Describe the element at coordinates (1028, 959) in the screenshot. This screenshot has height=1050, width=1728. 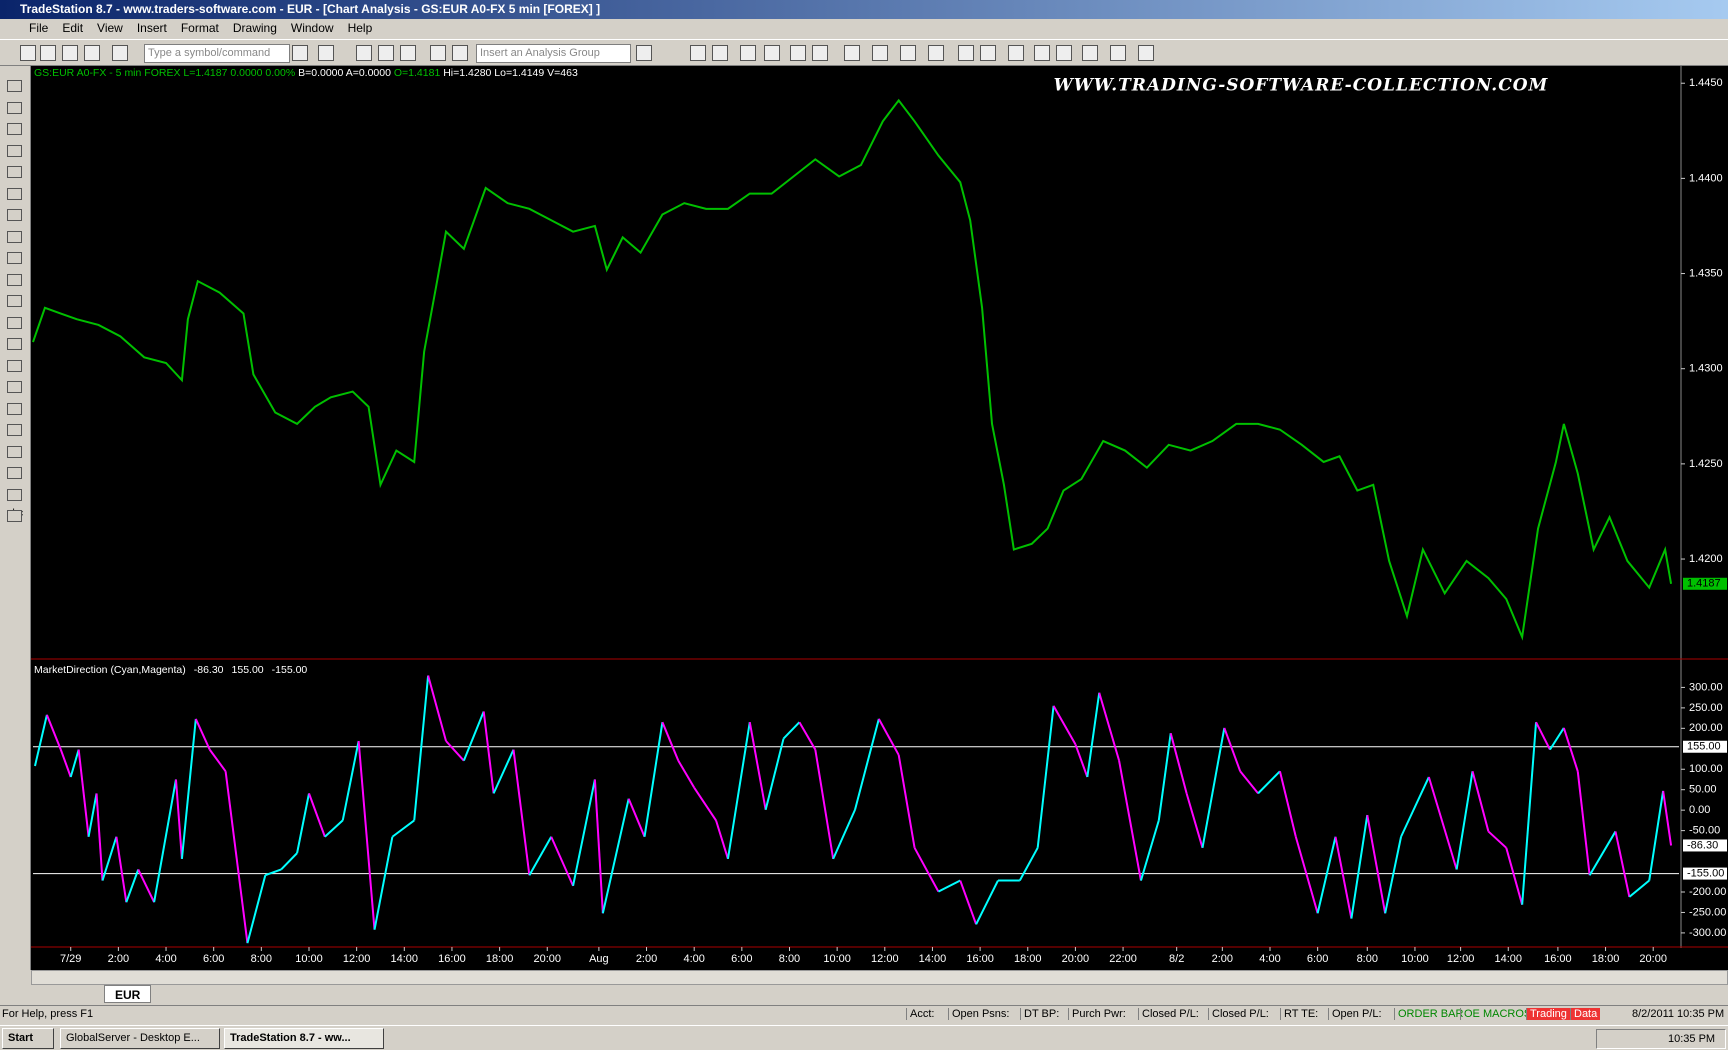
I see `x-tick-label: 18:00` at that location.